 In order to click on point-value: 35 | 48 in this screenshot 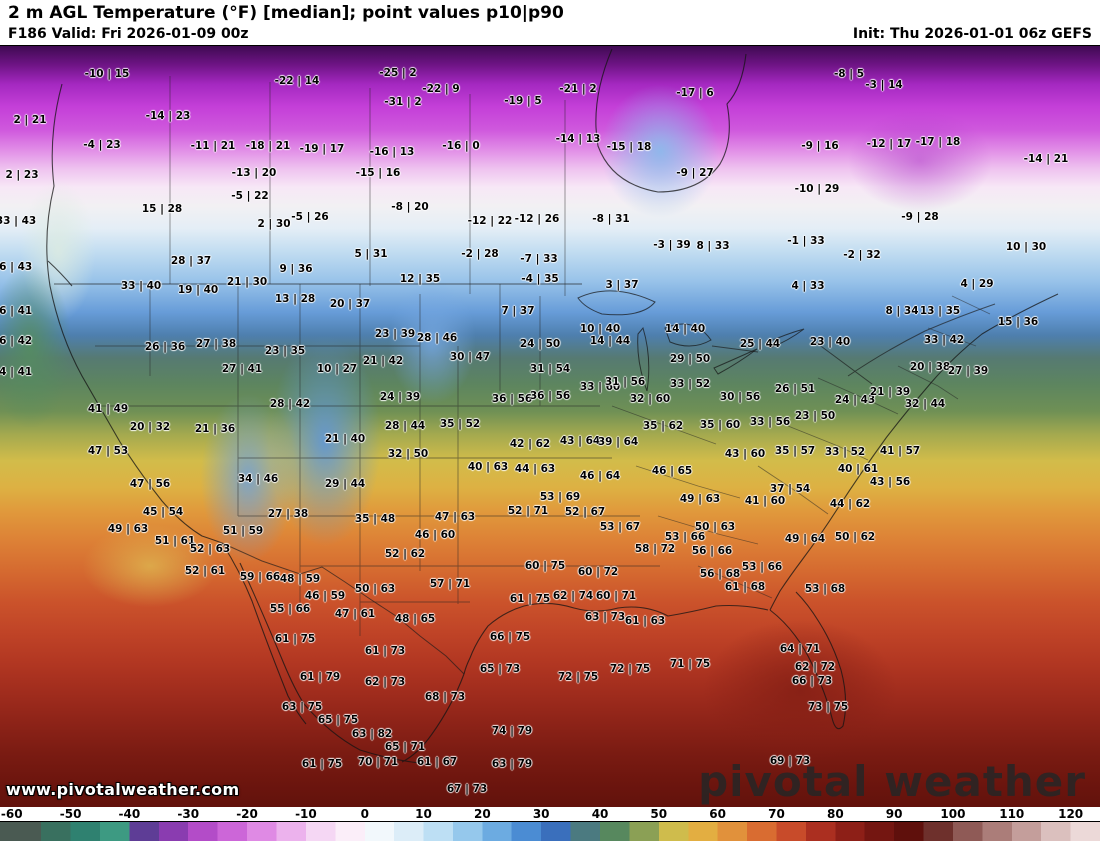, I will do `click(375, 518)`.